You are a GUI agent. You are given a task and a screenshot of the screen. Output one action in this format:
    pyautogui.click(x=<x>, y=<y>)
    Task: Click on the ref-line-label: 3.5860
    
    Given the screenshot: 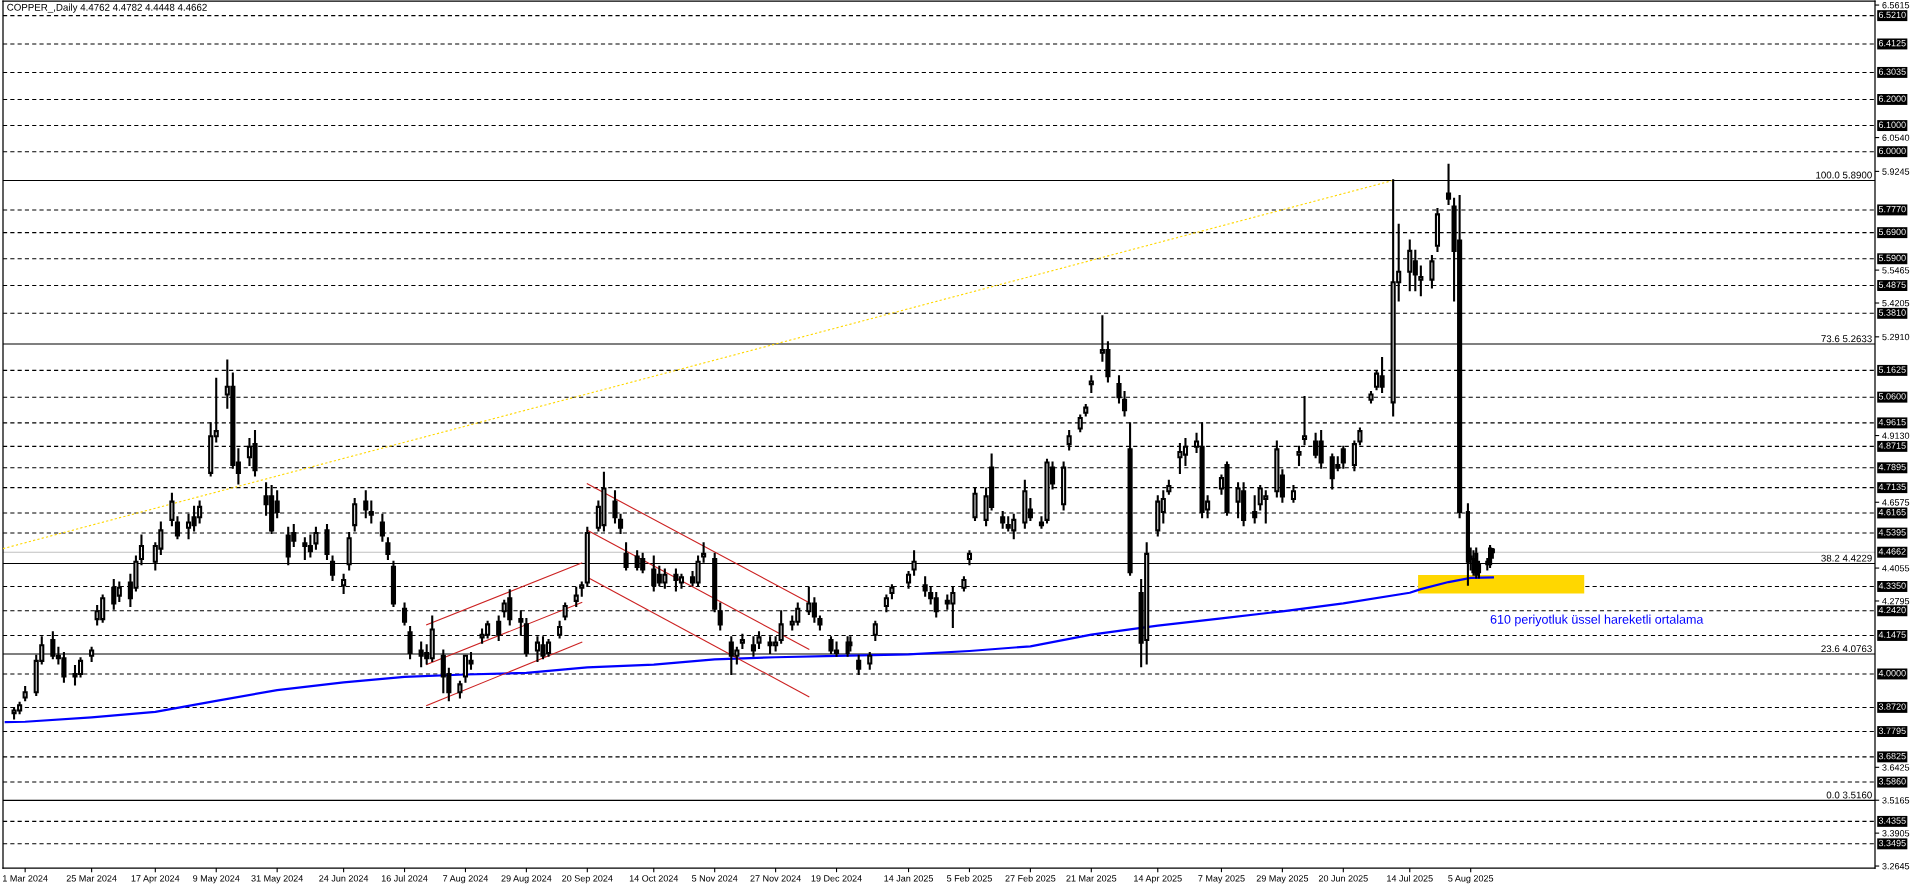 What is the action you would take?
    pyautogui.click(x=1892, y=781)
    